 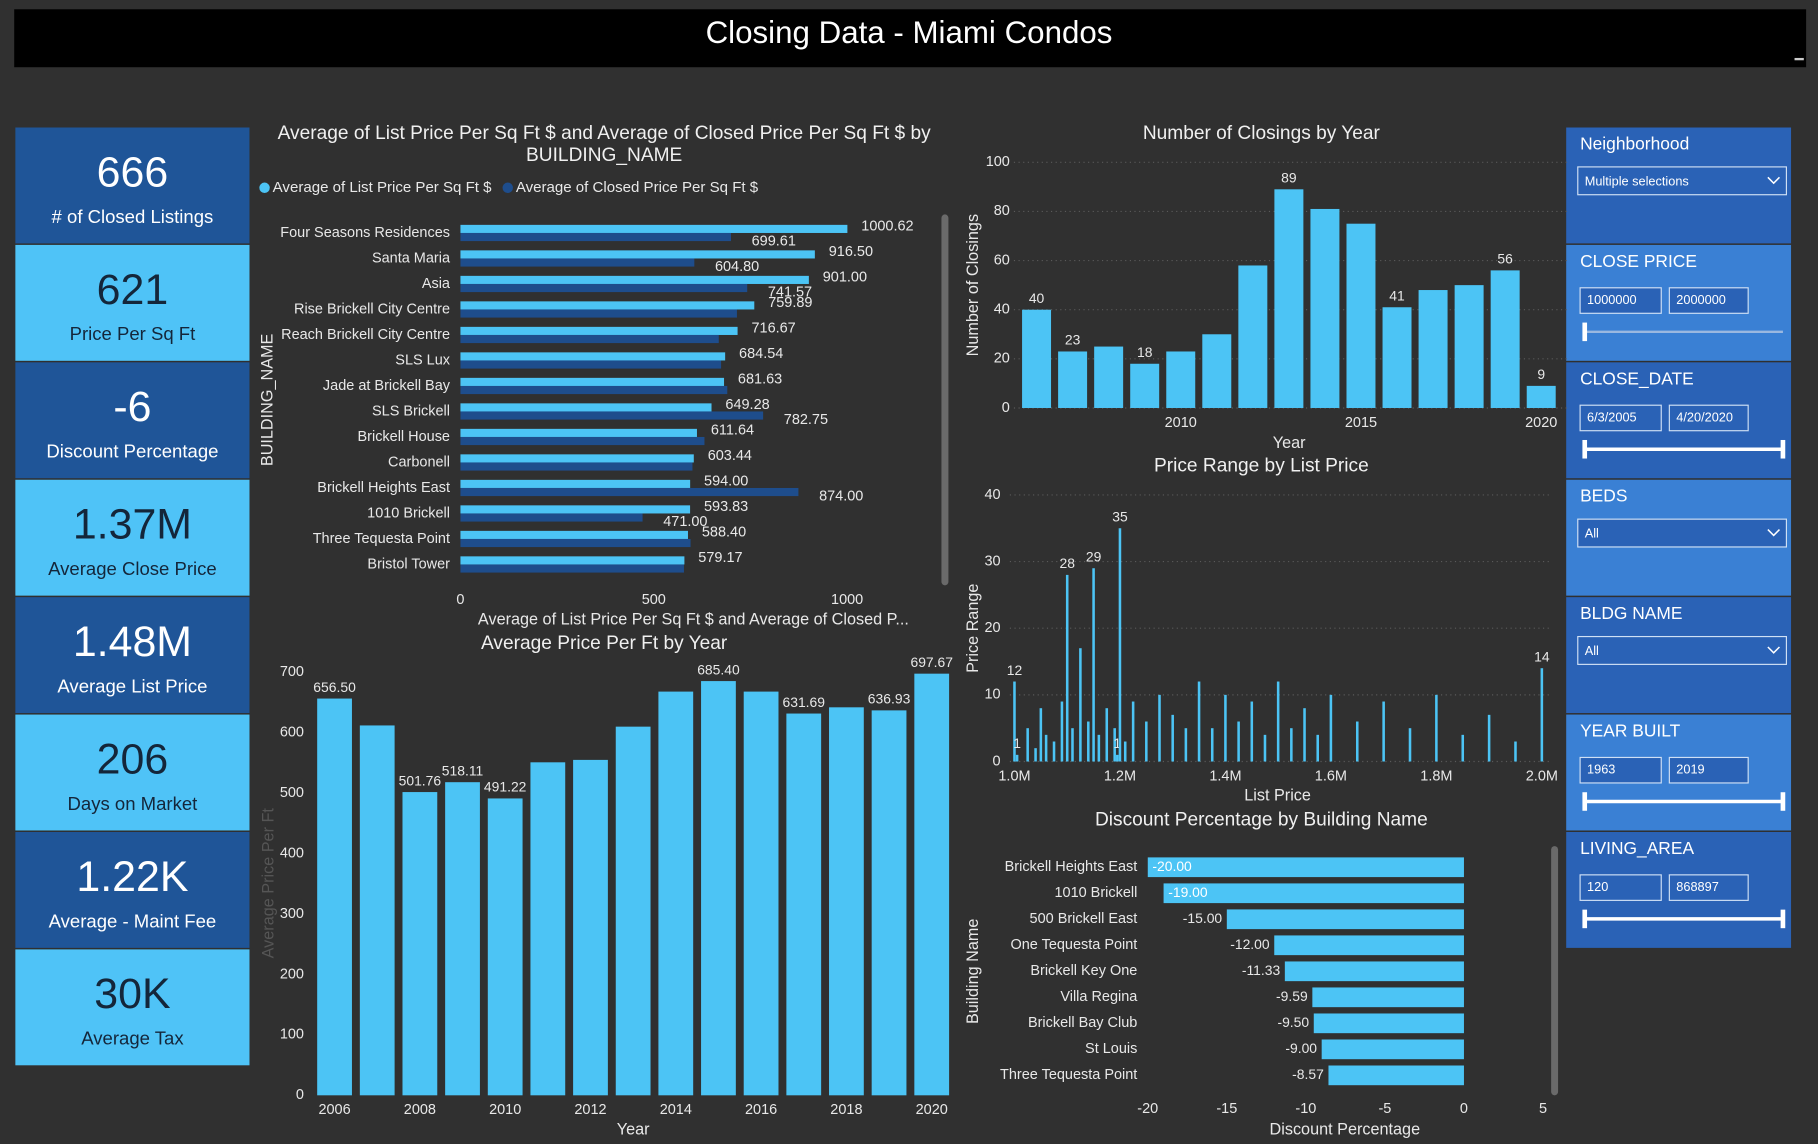 I want to click on x-tick-label: 2018, so click(x=846, y=1110).